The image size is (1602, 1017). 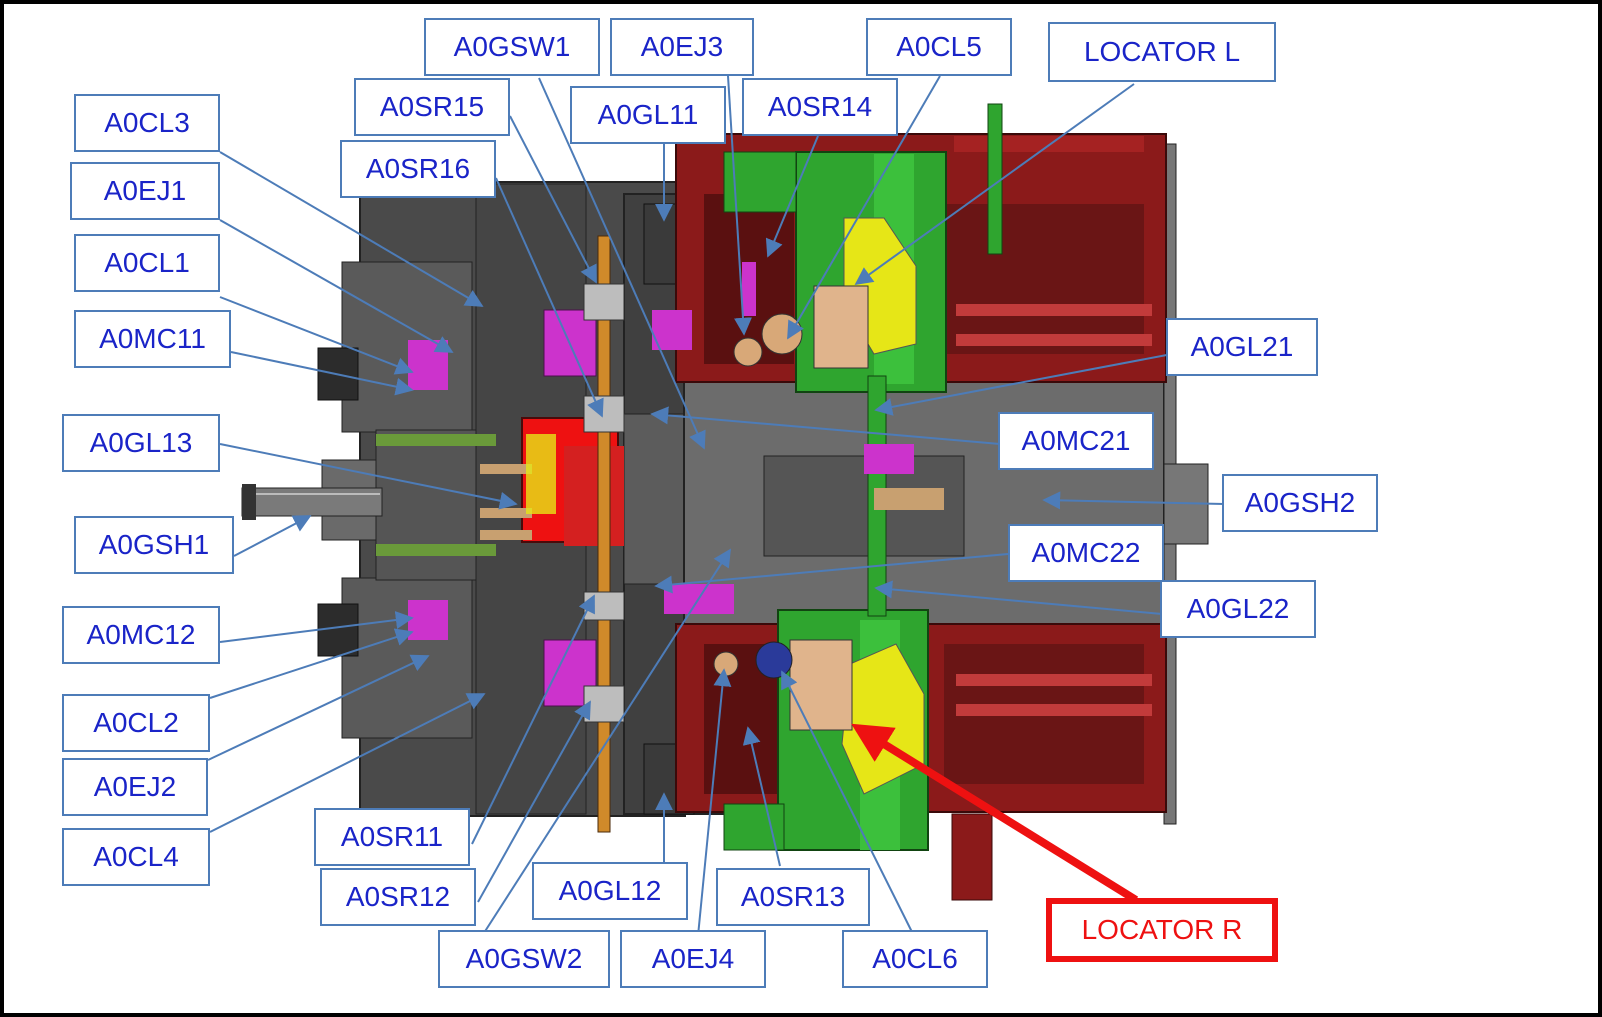 What do you see at coordinates (739, 205) in the screenshot?
I see `leader-a0ej3` at bounding box center [739, 205].